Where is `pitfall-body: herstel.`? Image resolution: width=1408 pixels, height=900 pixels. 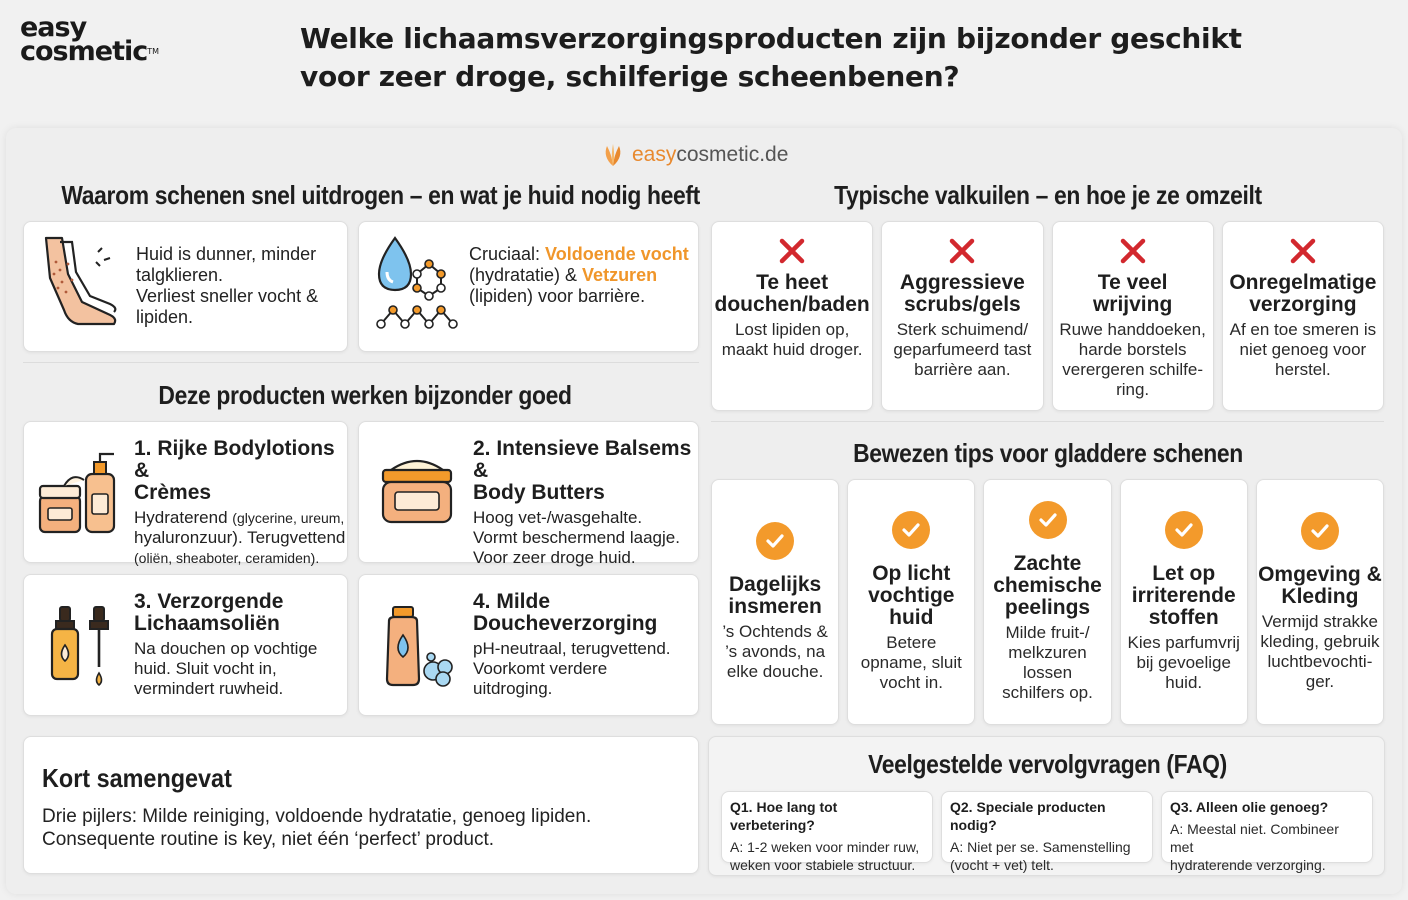 pitfall-body: herstel. is located at coordinates (1303, 369).